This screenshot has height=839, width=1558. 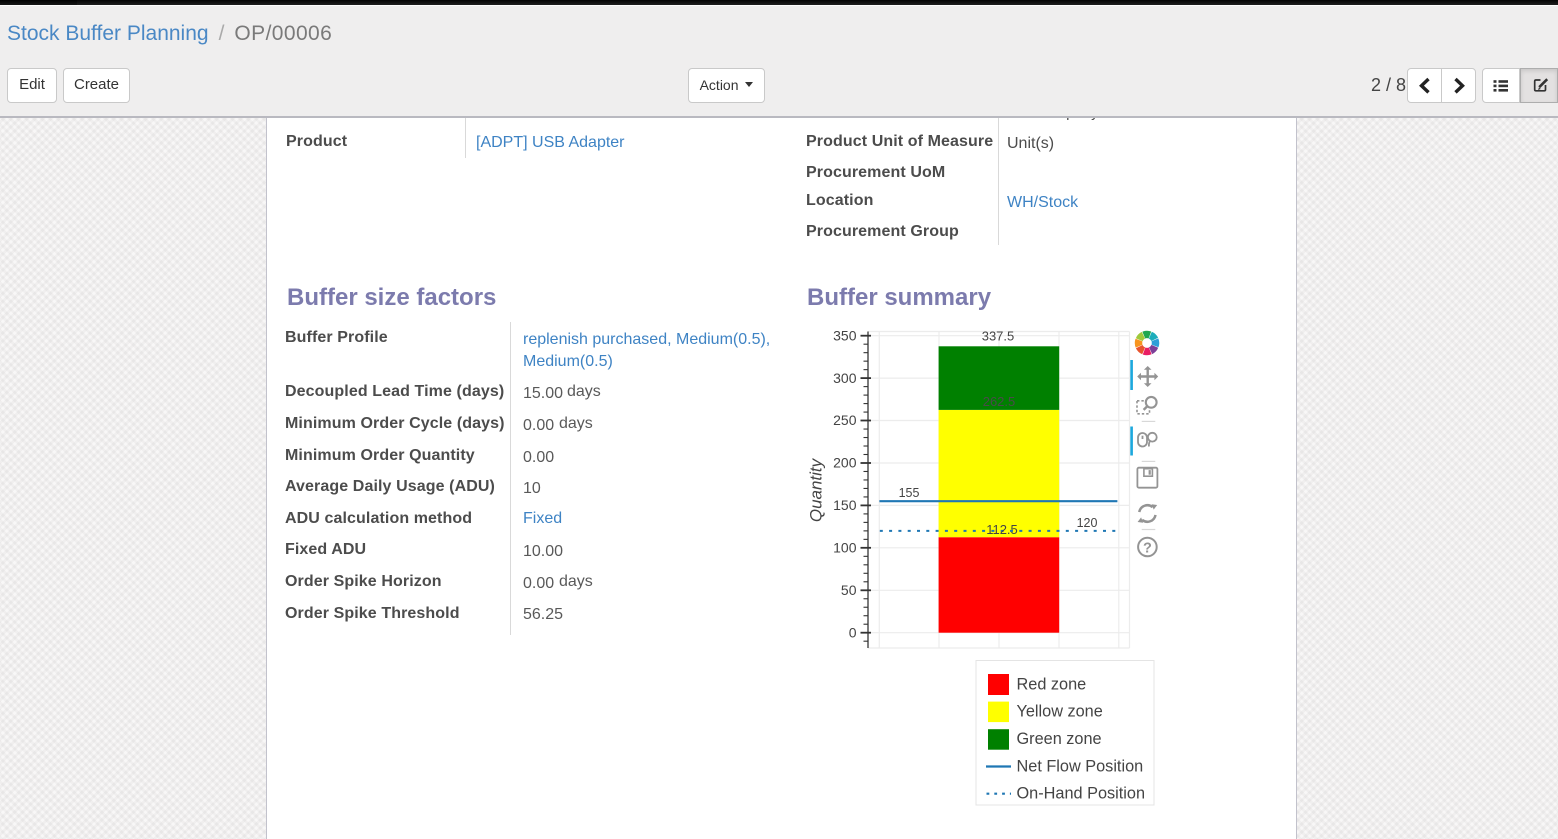 I want to click on svg-text: Yellow zone, so click(x=1060, y=712).